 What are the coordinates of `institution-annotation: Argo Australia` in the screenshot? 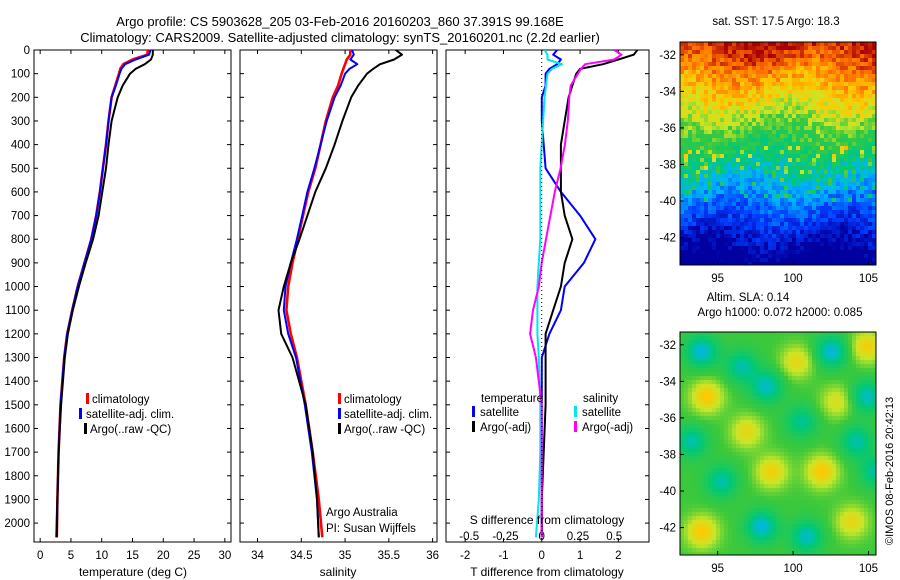 It's located at (362, 513).